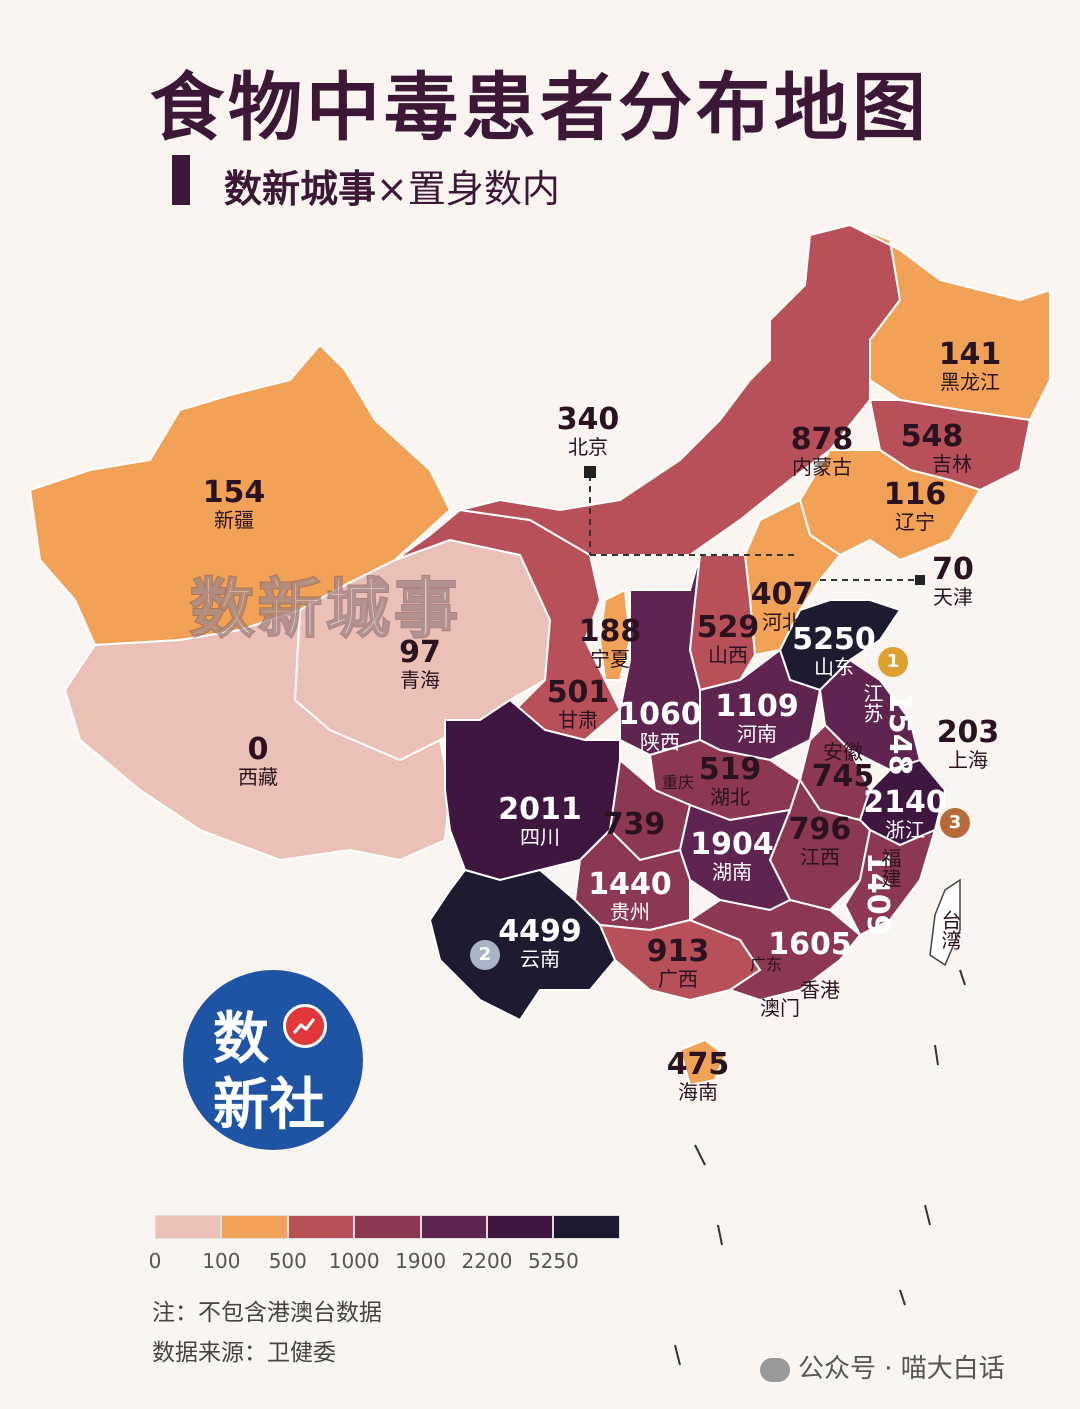 This screenshot has width=1080, height=1409. What do you see at coordinates (269, 1105) in the screenshot?
I see `logo-text-2: 新社` at bounding box center [269, 1105].